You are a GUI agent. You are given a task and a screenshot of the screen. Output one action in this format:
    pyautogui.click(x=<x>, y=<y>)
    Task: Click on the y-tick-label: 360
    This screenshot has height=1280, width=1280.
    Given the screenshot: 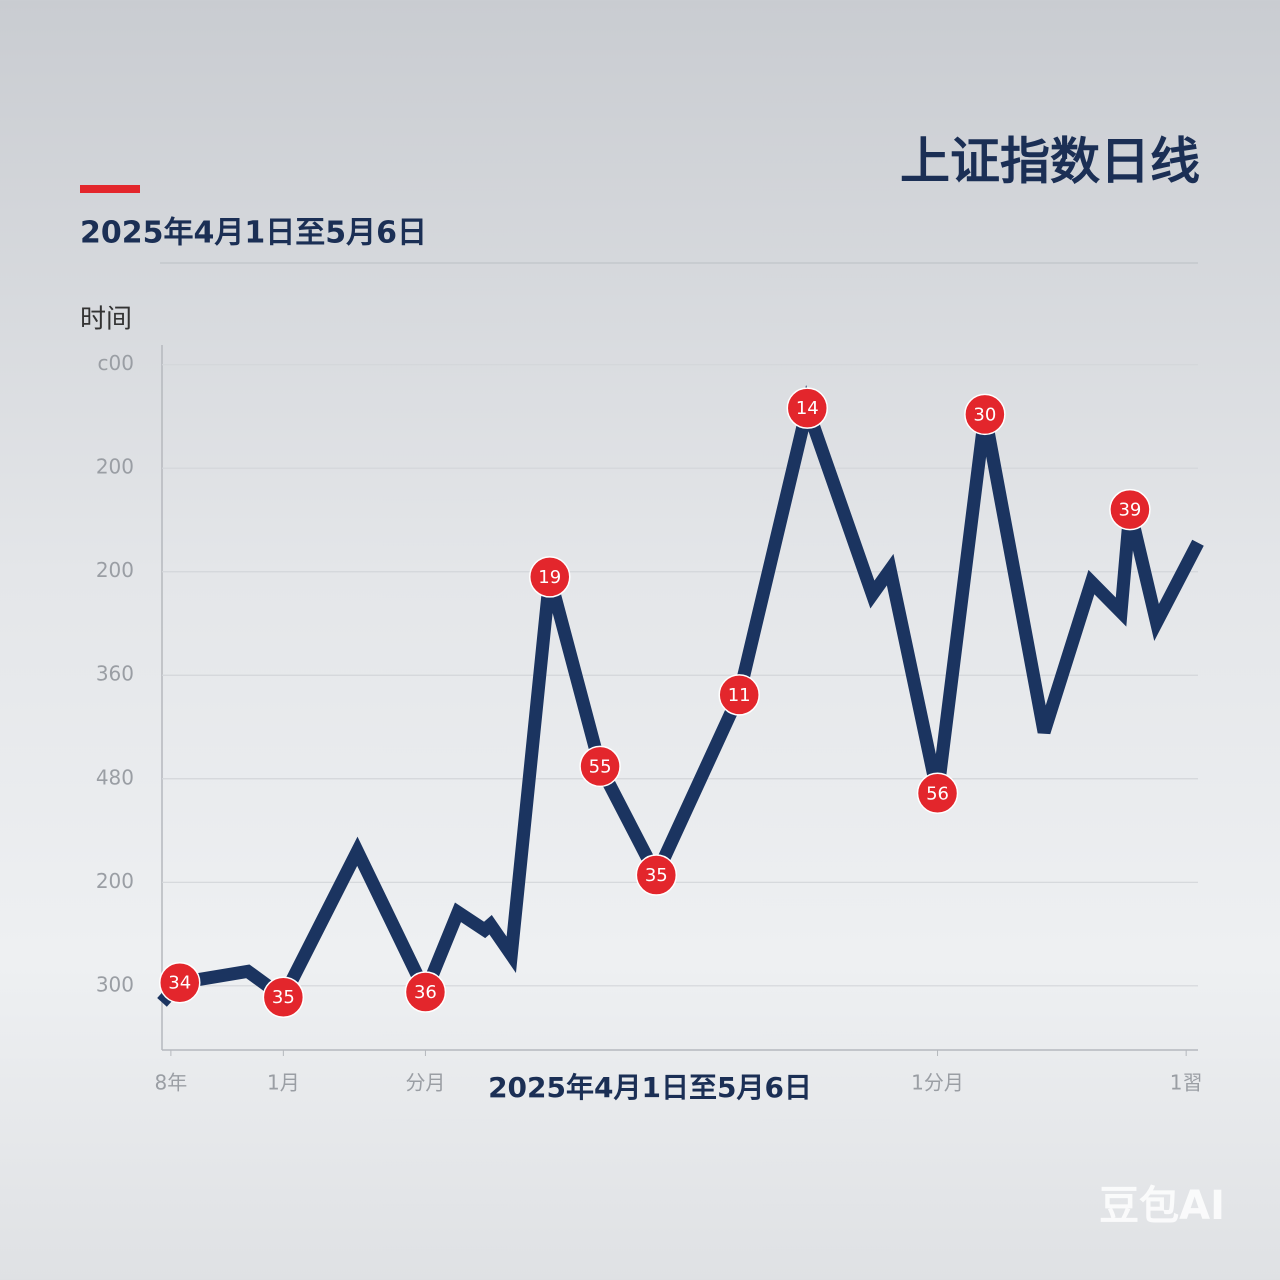 What is the action you would take?
    pyautogui.click(x=115, y=674)
    